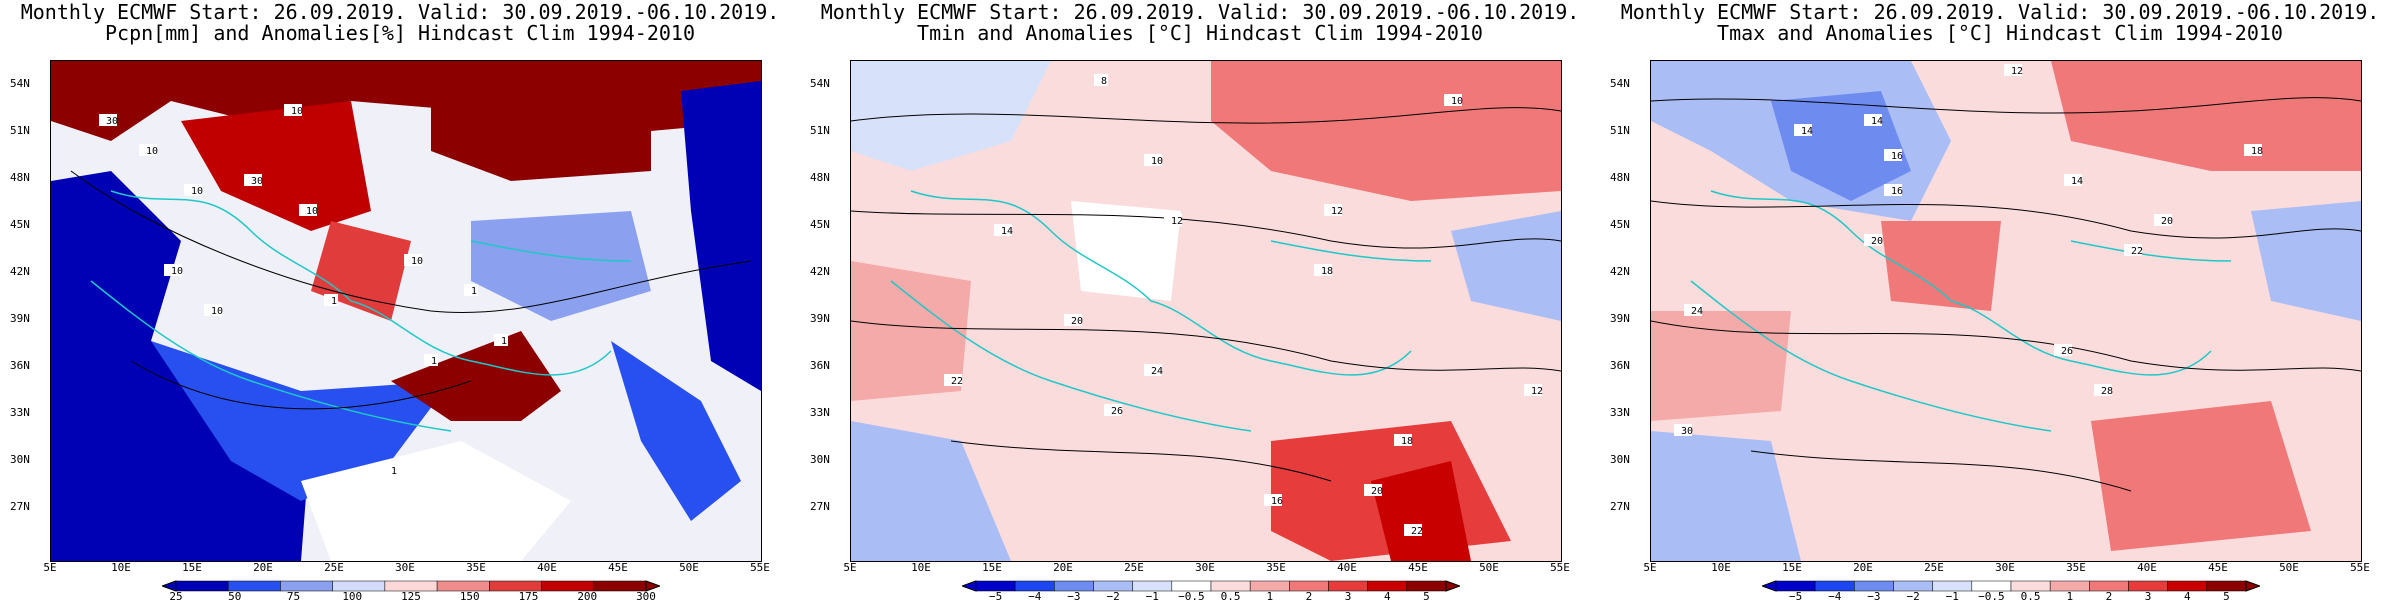 Image resolution: width=2400 pixels, height=603 pixels. I want to click on lon-tick-label: 5E, so click(50, 567).